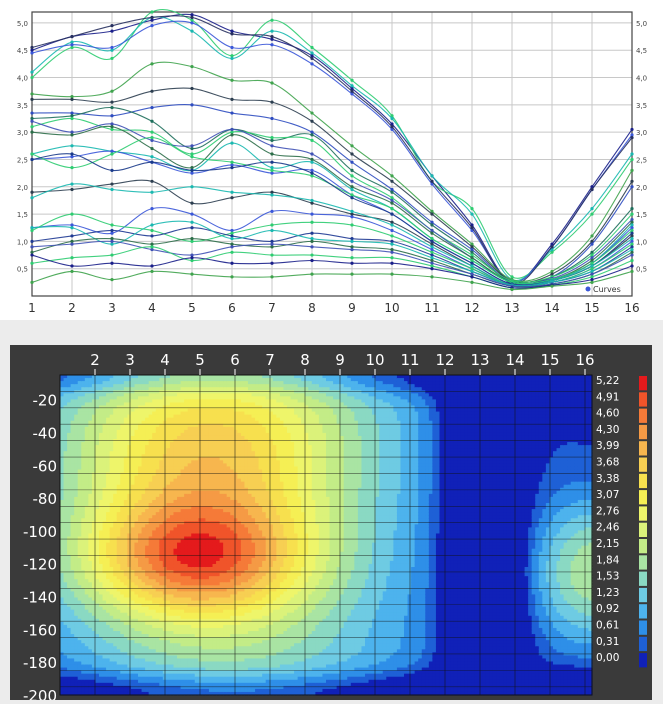  Describe the element at coordinates (22, 160) in the screenshot. I see `y-tick-label-left: 2,5` at that location.